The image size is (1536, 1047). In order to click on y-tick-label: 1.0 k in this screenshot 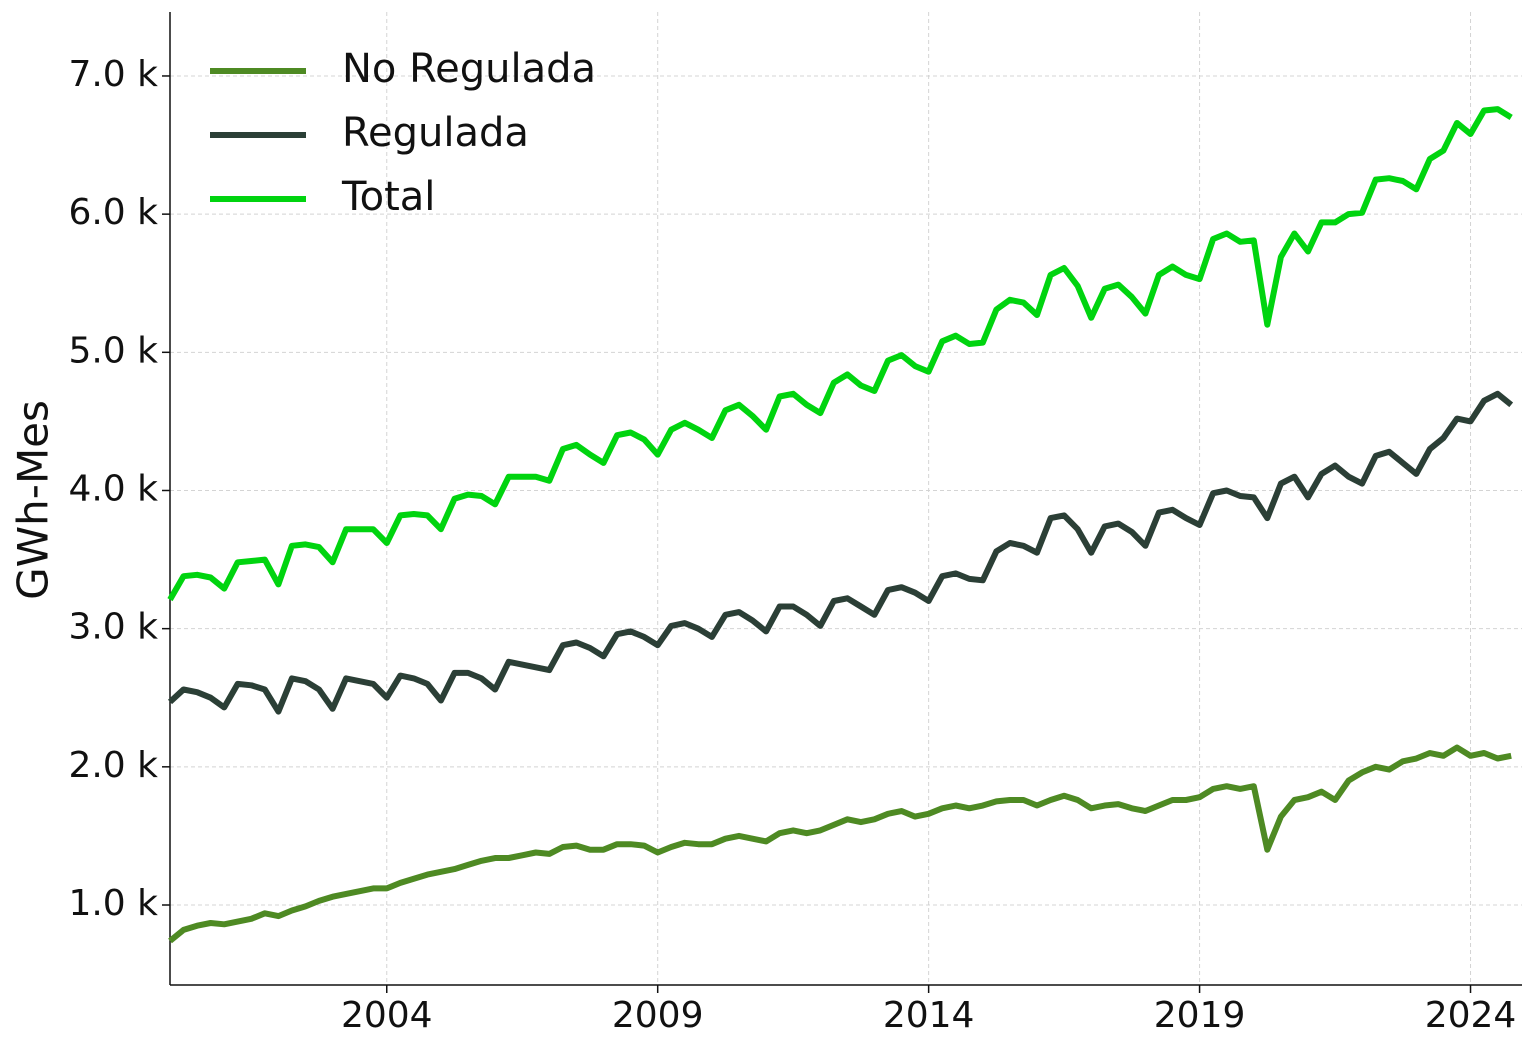, I will do `click(113, 903)`.